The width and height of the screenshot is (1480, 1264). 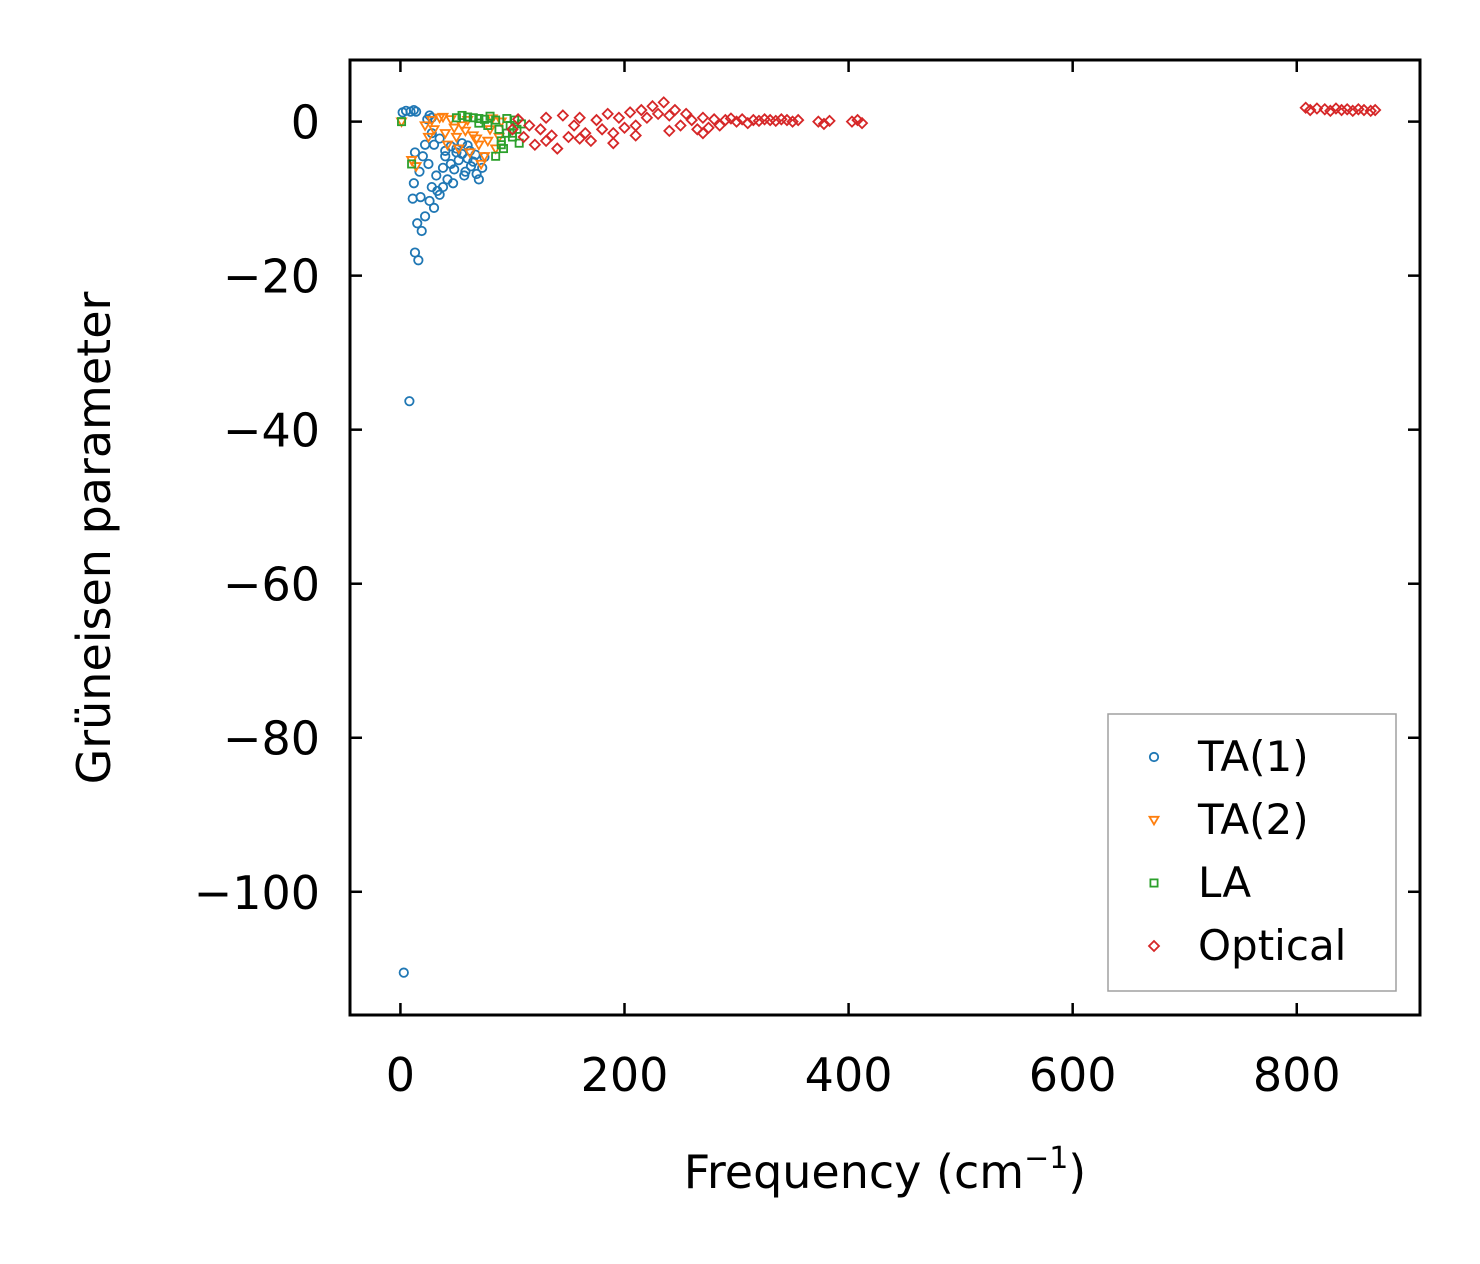 I want to click on legend-marker-optical, so click(x=1154, y=946).